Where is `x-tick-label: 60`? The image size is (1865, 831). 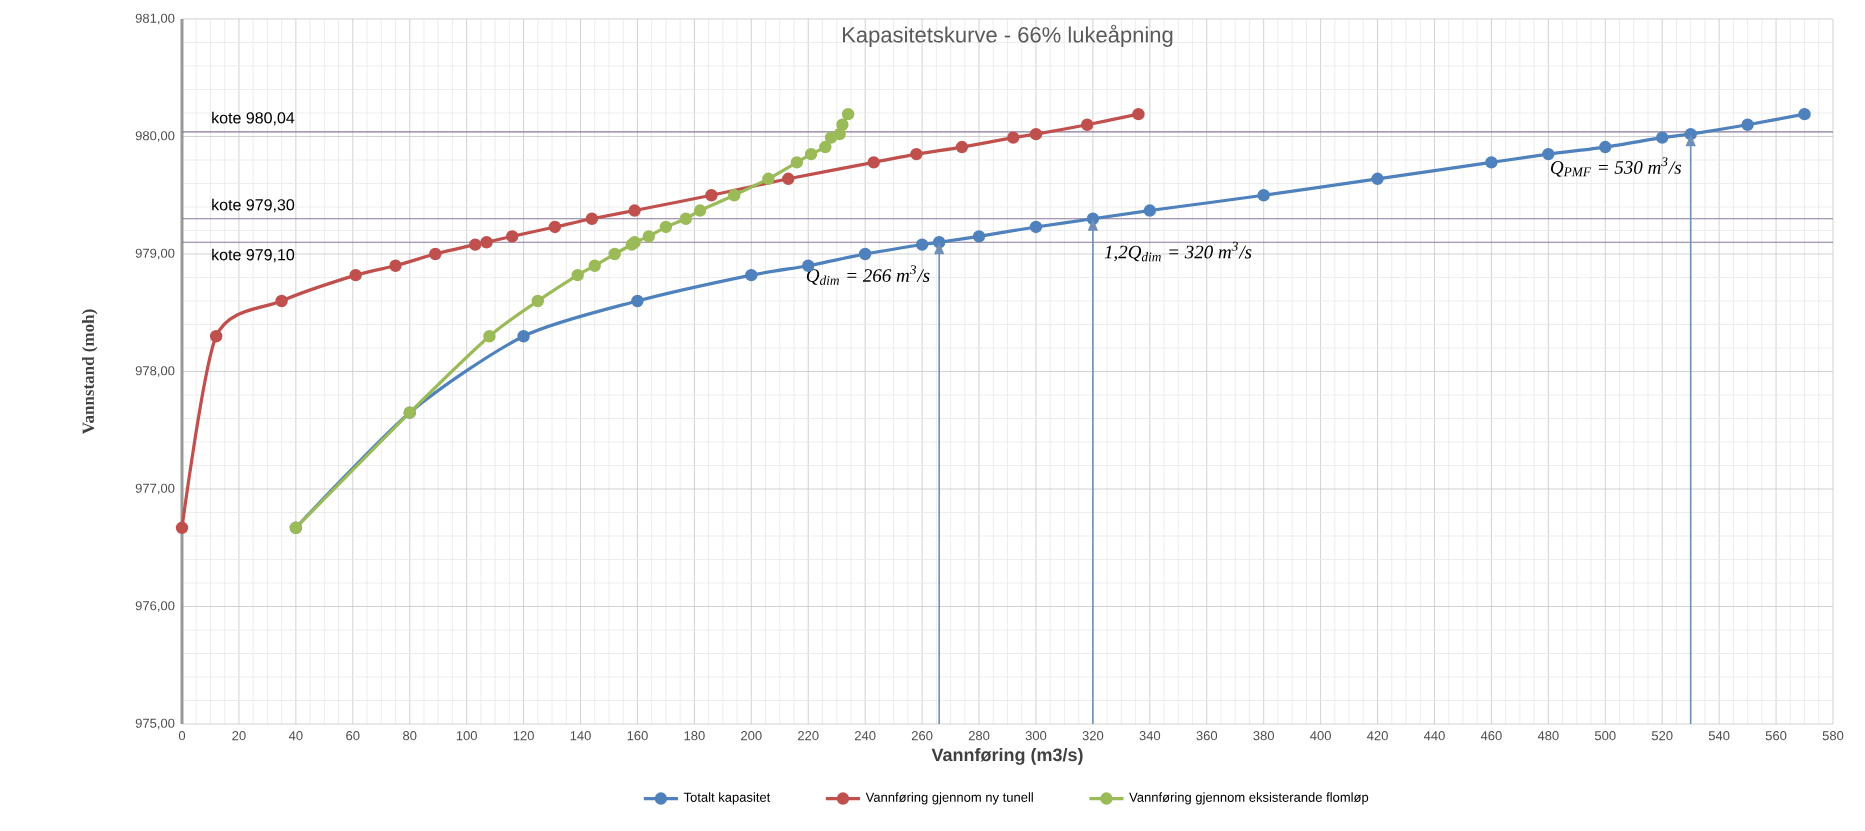
x-tick-label: 60 is located at coordinates (353, 736).